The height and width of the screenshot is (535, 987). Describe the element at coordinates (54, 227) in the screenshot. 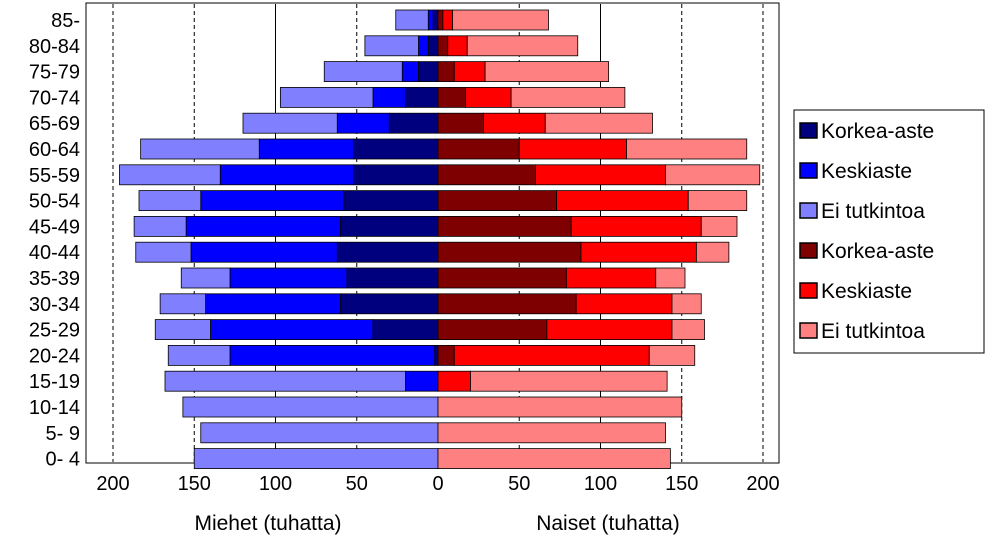

I see `category-label: 45-49` at that location.